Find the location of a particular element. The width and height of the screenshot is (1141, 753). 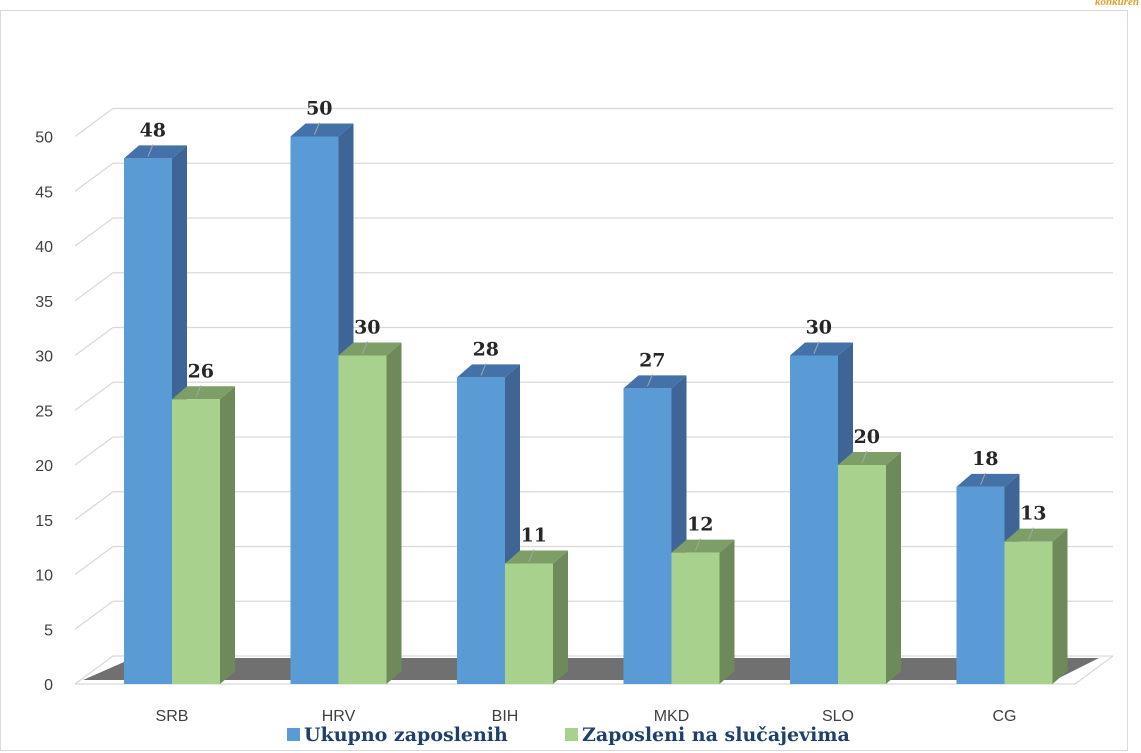

data-label-ukupno-slo: 30 is located at coordinates (819, 328).